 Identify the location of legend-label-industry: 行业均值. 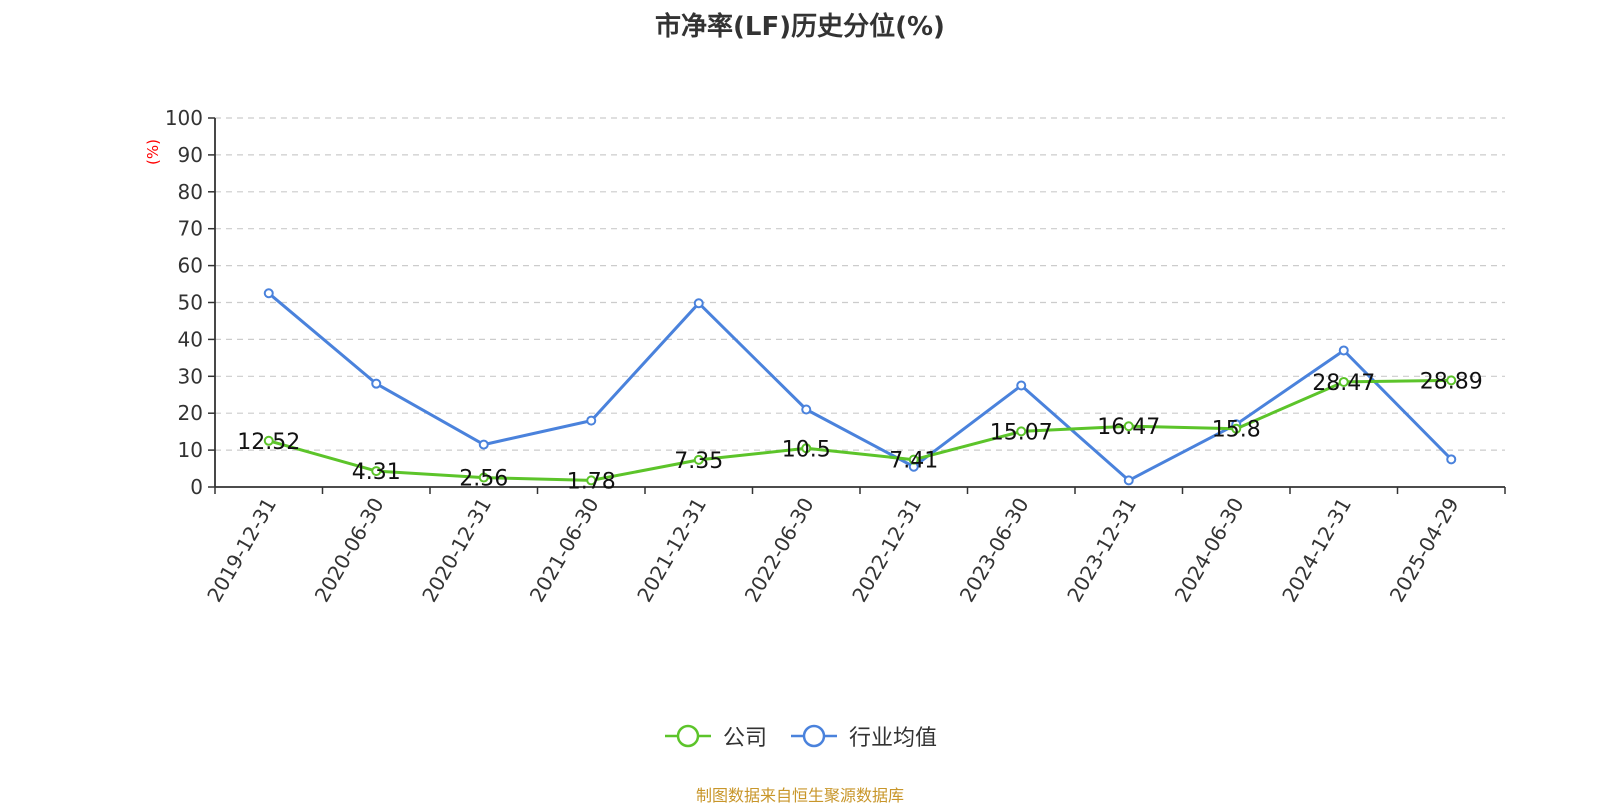
(893, 738).